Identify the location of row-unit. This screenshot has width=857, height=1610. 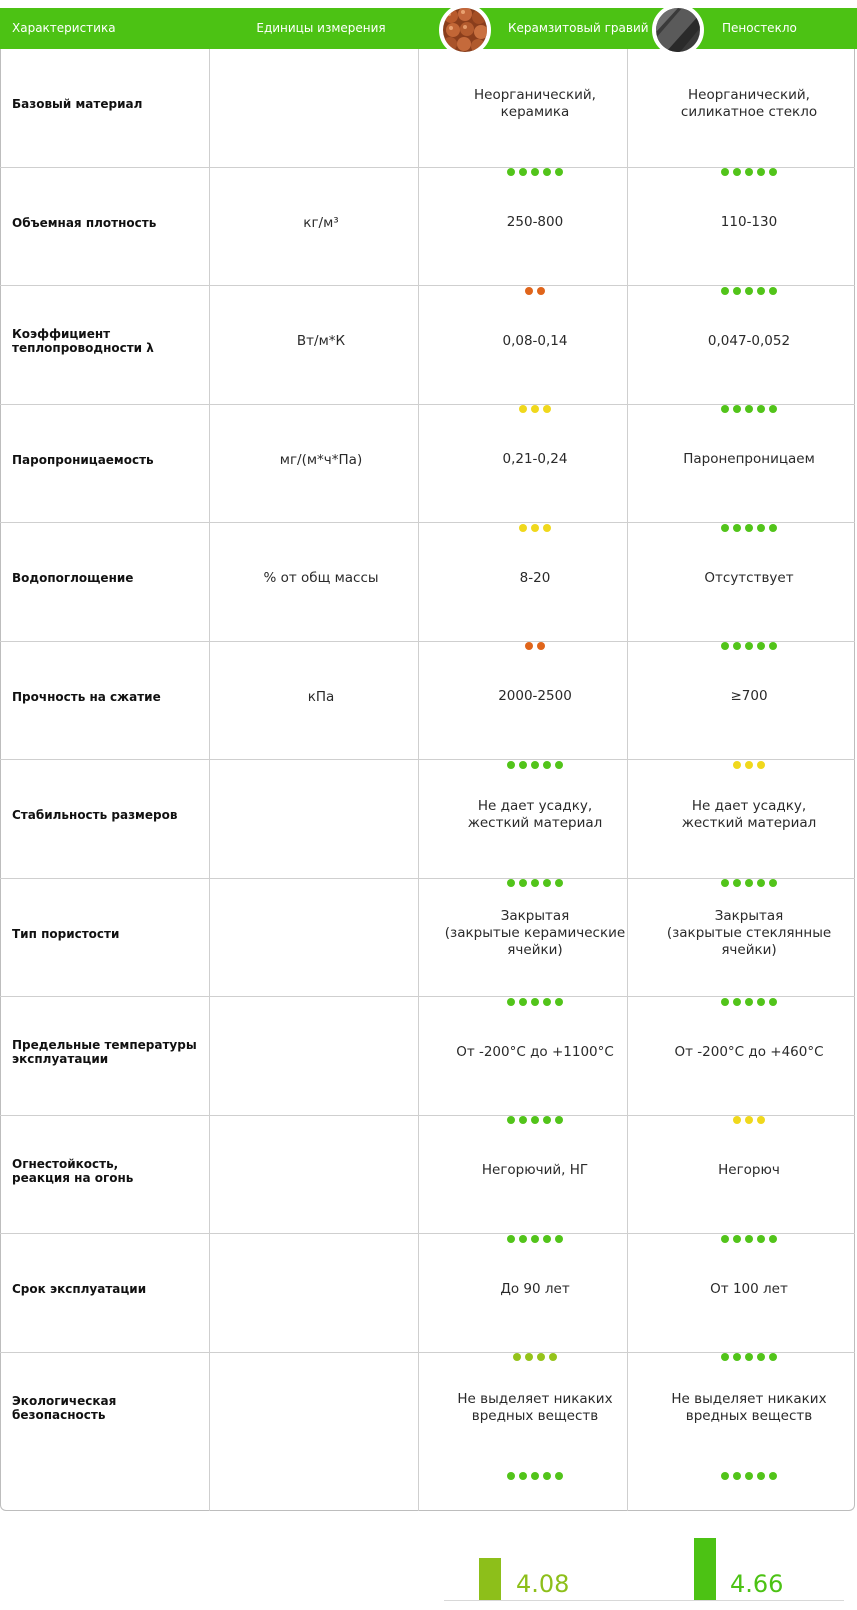
(321, 1289).